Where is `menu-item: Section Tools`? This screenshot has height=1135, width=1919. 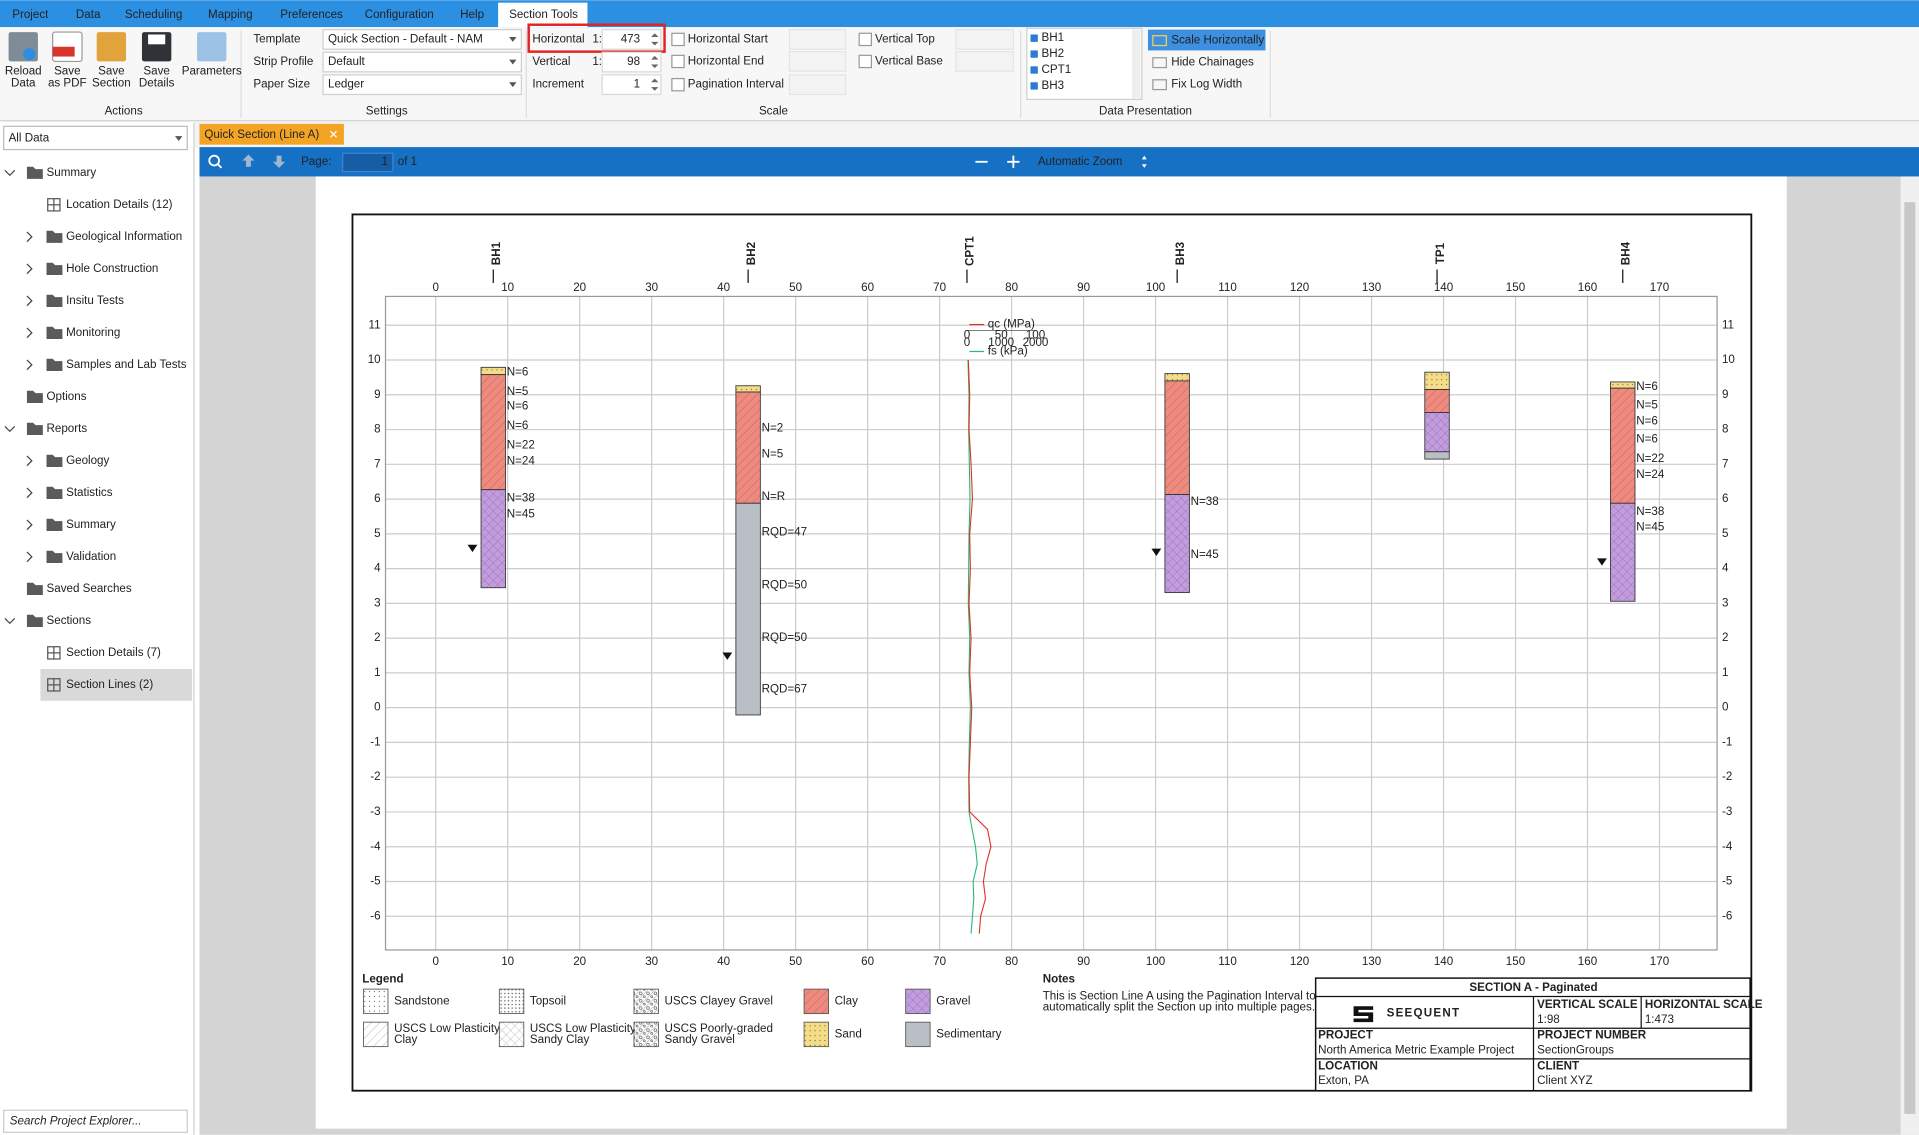 menu-item: Section Tools is located at coordinates (543, 14).